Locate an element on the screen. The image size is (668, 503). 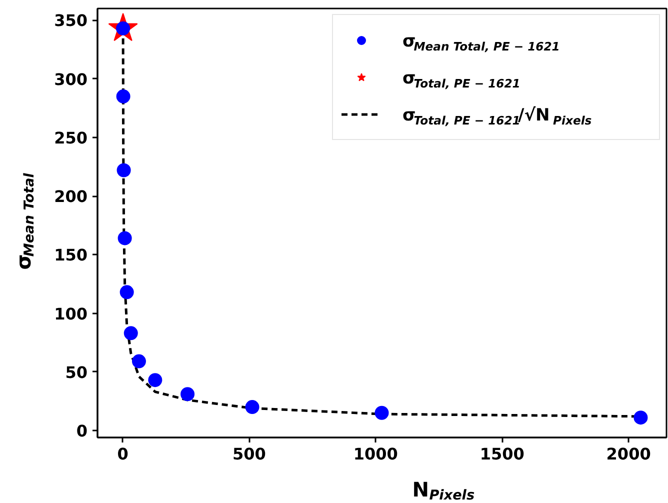
y-tick-label: 150 is located at coordinates (71, 255).